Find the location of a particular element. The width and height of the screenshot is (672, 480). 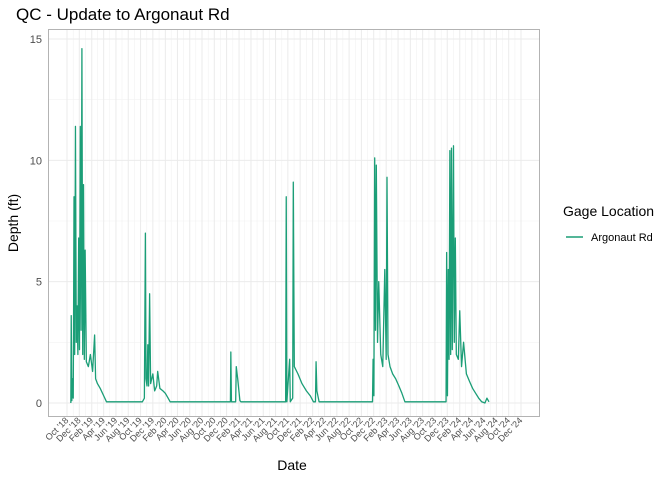

y-tick-label: 15 is located at coordinates (36, 40).